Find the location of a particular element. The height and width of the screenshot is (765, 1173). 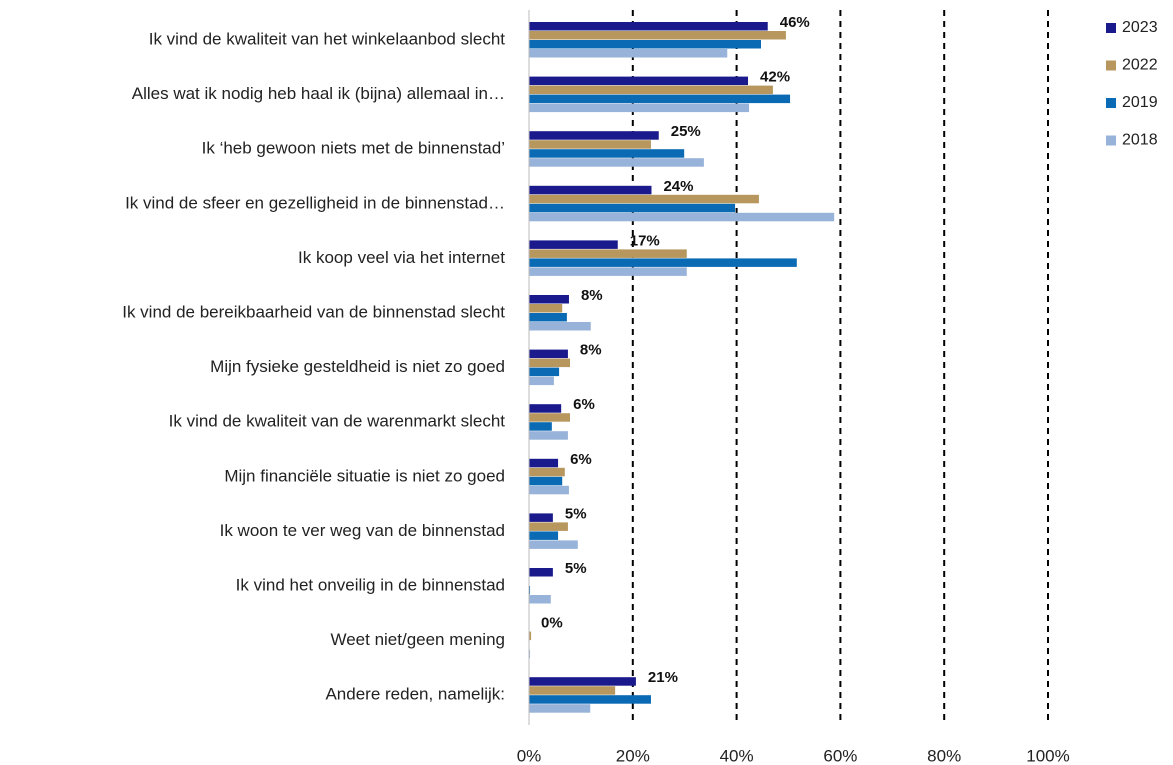

y-tick-label: Ik woon te ver weg van de binnenstad is located at coordinates (362, 530).